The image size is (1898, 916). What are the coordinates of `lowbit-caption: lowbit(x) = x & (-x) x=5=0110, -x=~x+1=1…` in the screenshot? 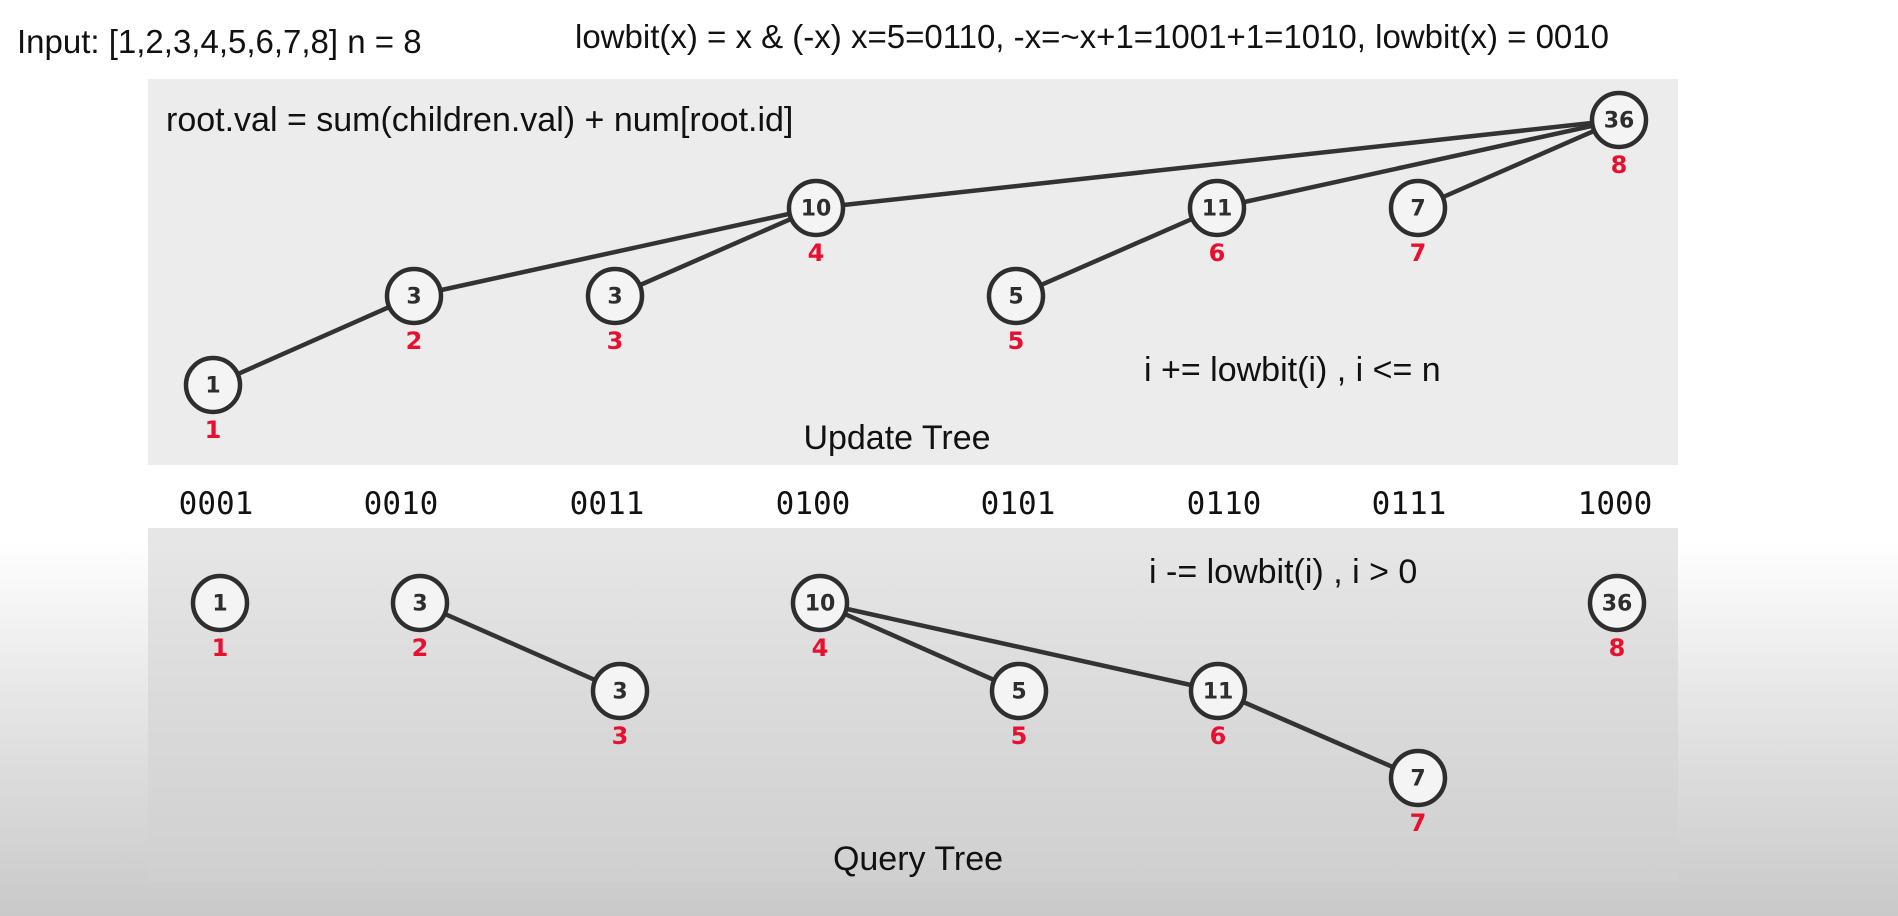 It's located at (1092, 36).